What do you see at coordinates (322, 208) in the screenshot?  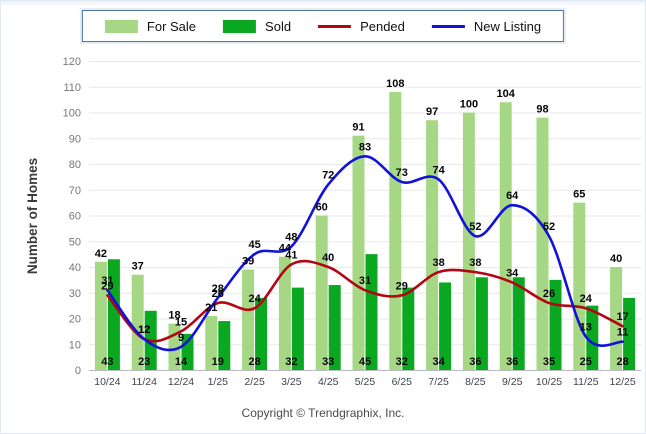 I see `for-sale-value-label: 60` at bounding box center [322, 208].